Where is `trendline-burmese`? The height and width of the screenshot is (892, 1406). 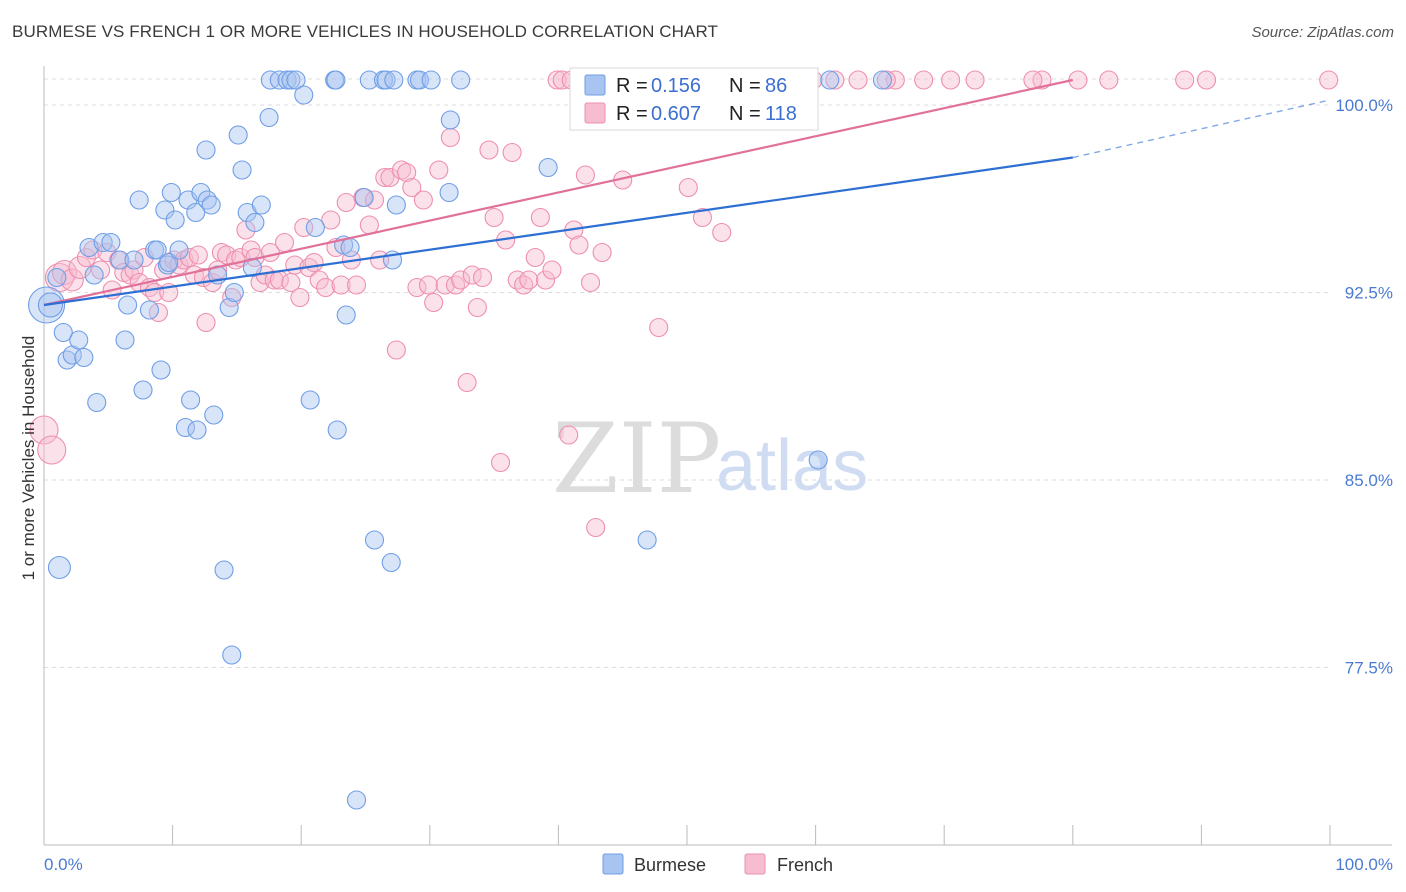 trendline-burmese is located at coordinates (558, 231).